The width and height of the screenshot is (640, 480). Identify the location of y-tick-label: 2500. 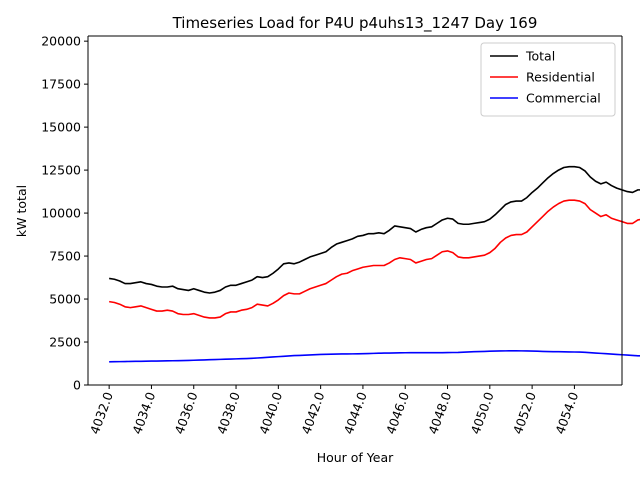
(65, 342).